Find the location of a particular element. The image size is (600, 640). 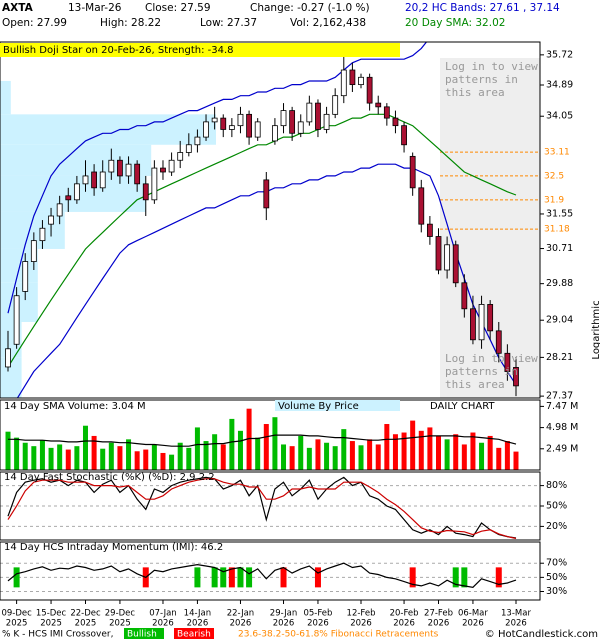

open: Open: 27.99 is located at coordinates (34, 23).